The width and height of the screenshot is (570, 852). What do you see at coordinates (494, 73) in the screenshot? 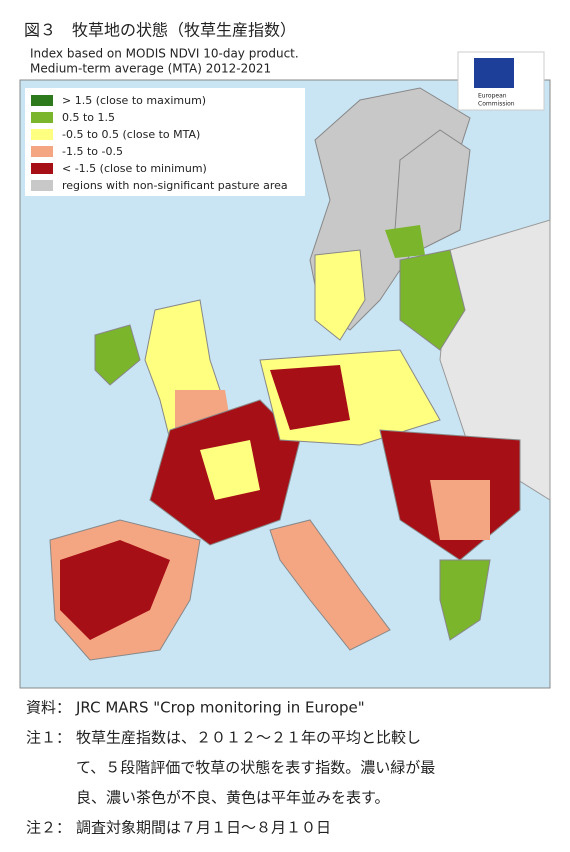
I see `logo-flag` at bounding box center [494, 73].